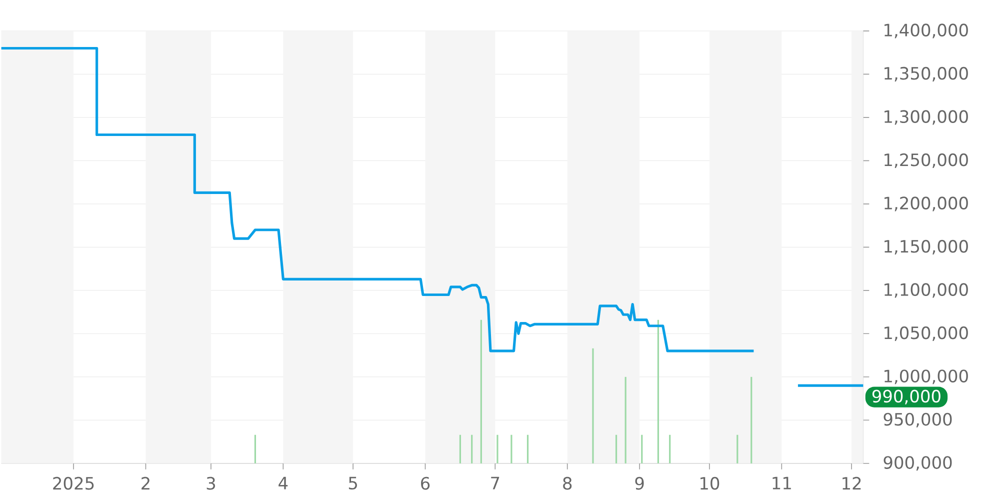  Describe the element at coordinates (918, 463) in the screenshot. I see `y-tick-label: 900,000` at that location.